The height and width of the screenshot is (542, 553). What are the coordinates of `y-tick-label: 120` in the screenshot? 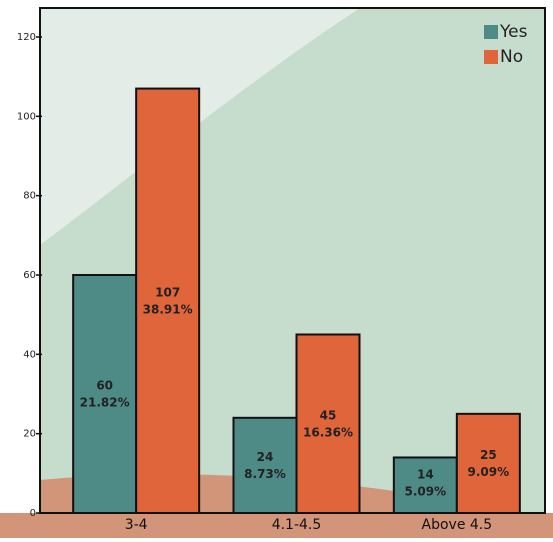 It's located at (26, 37).